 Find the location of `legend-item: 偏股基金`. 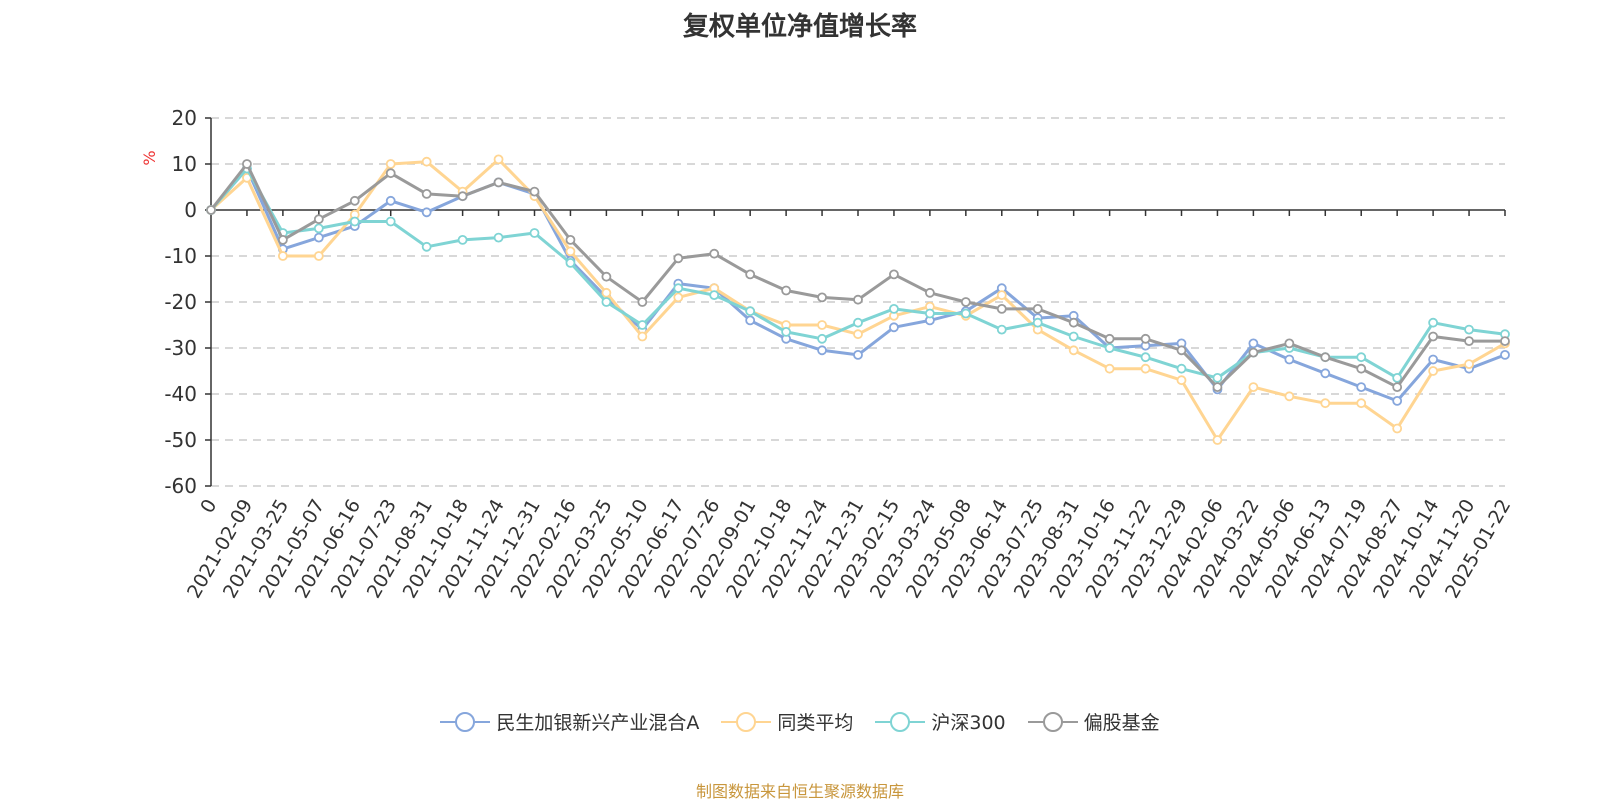

legend-item: 偏股基金 is located at coordinates (1093, 721).